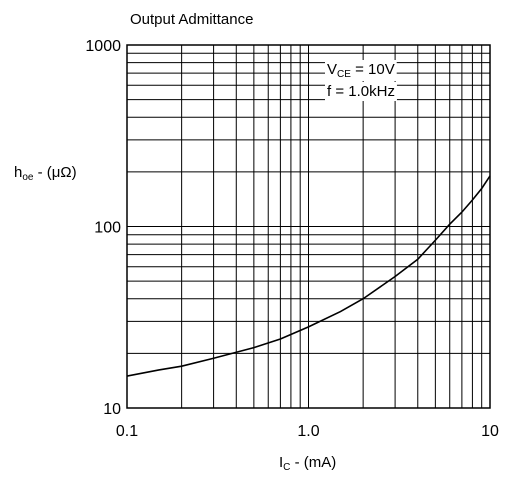 The height and width of the screenshot is (478, 508). I want to click on y-tick-label: 1000, so click(103, 46).